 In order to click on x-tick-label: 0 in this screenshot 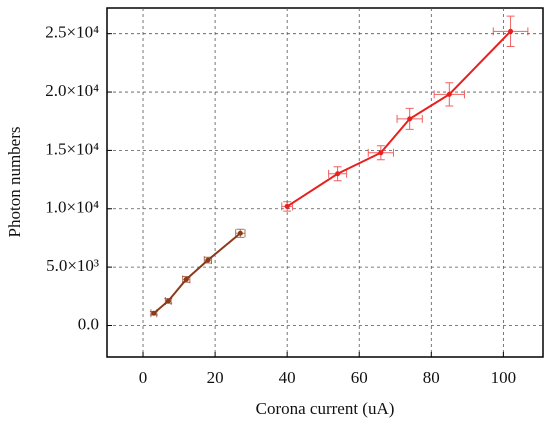, I will do `click(143, 377)`.